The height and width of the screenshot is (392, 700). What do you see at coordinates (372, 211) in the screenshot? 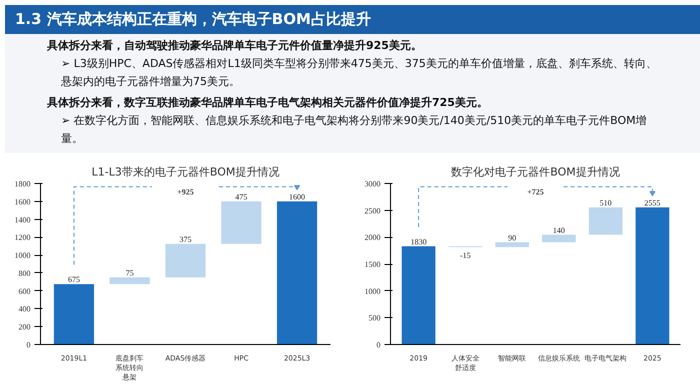
I see `y-tick-label: 2500` at bounding box center [372, 211].